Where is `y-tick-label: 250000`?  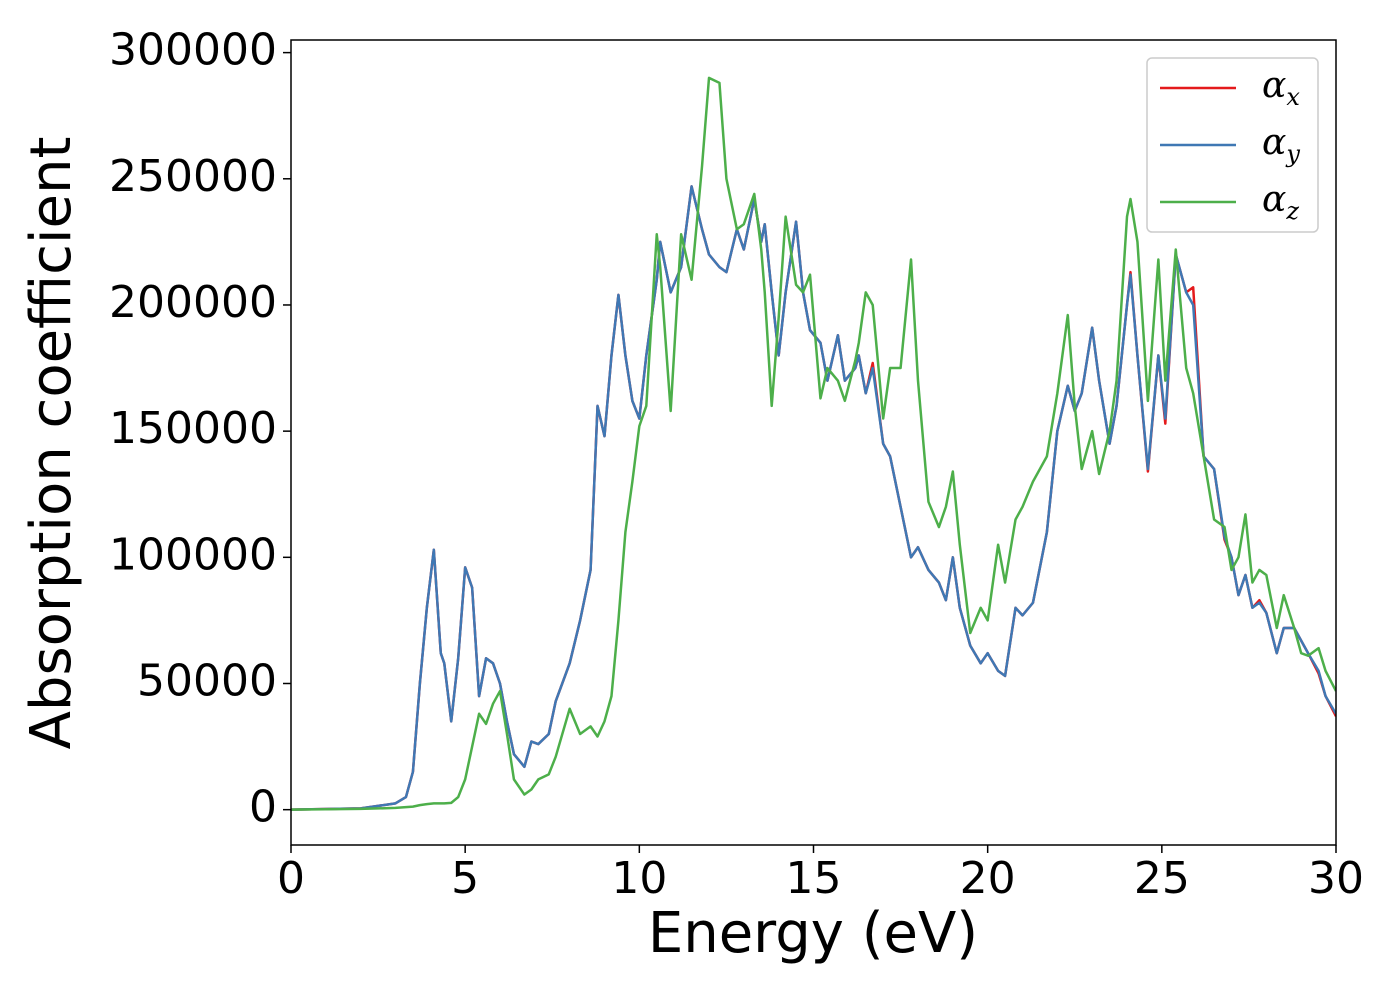 y-tick-label: 250000 is located at coordinates (193, 176).